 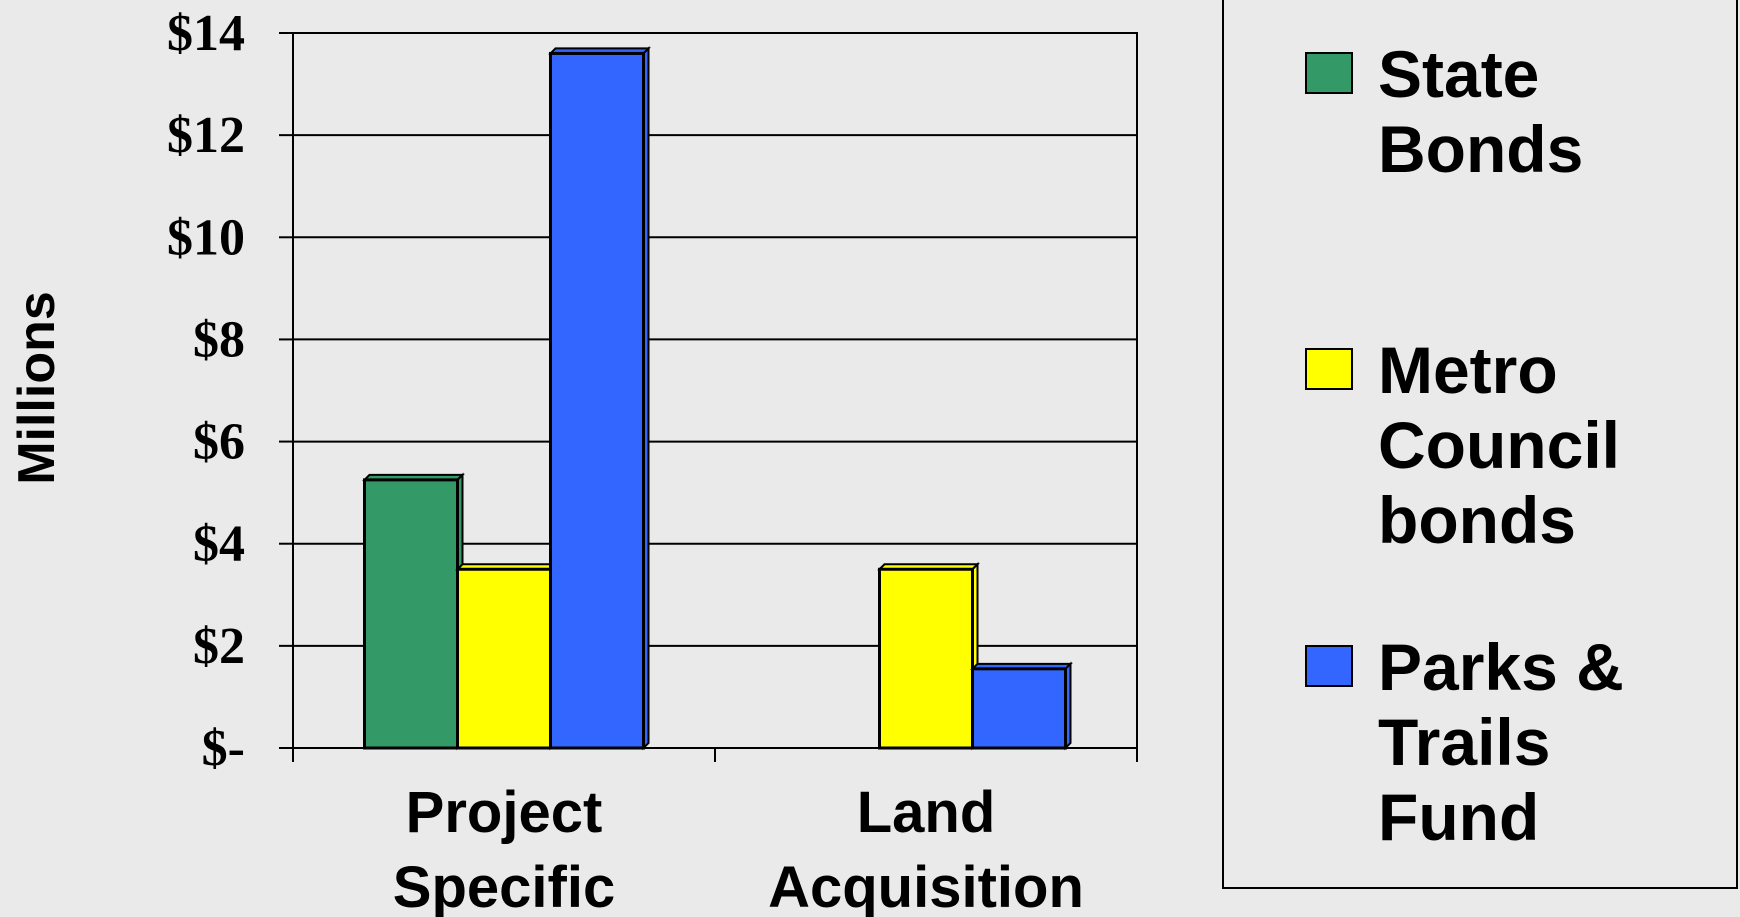 I want to click on legend-label: bonds, so click(x=1477, y=520).